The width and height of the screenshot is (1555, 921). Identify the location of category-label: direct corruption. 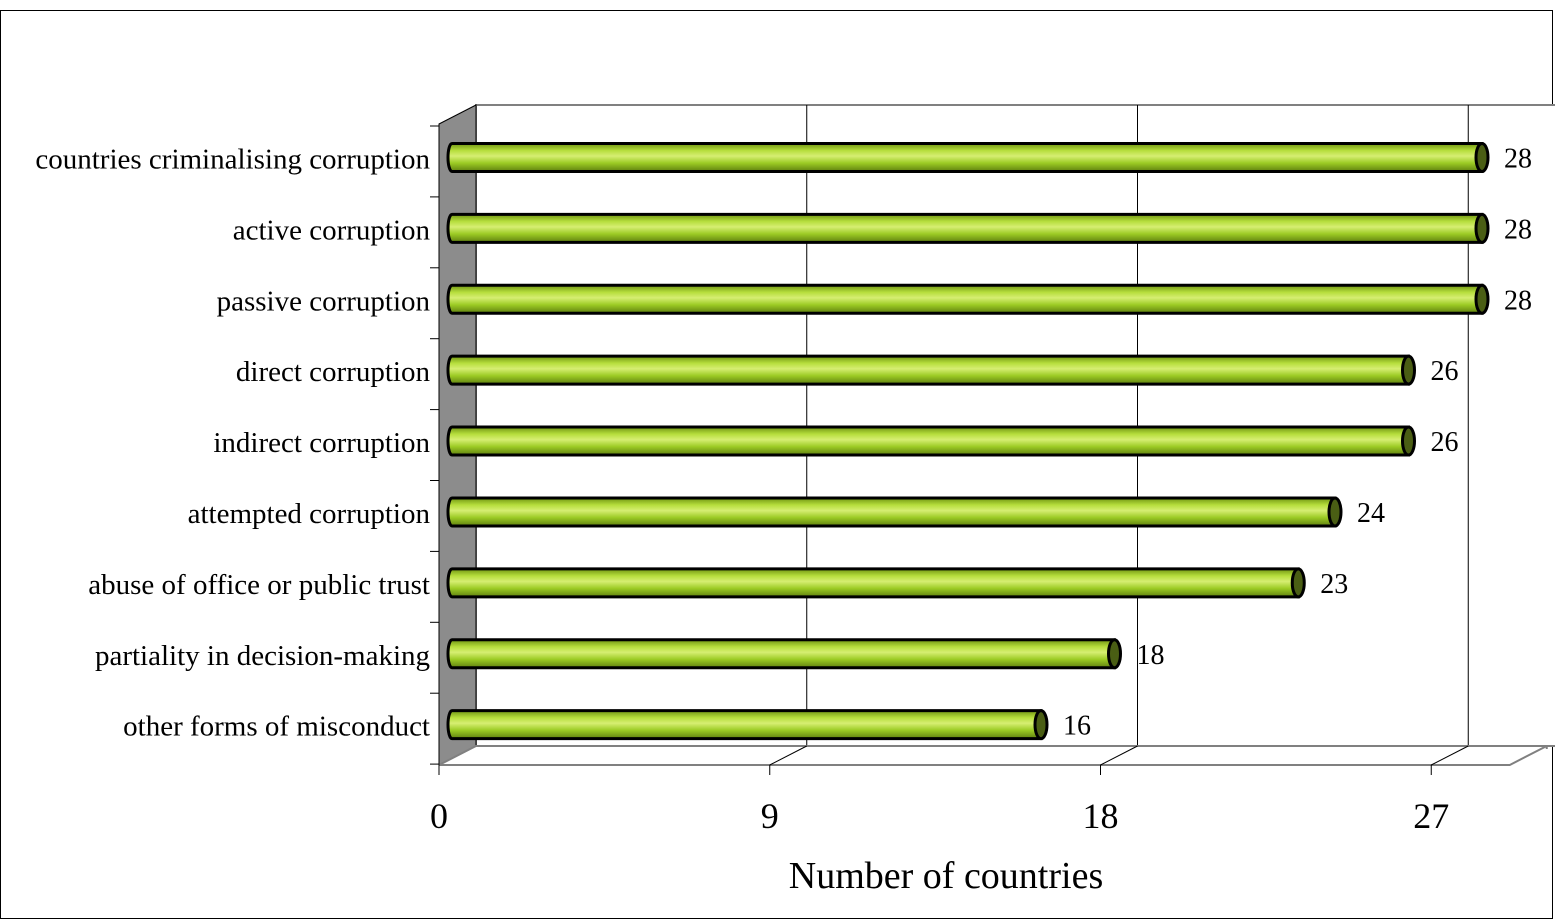
(333, 372).